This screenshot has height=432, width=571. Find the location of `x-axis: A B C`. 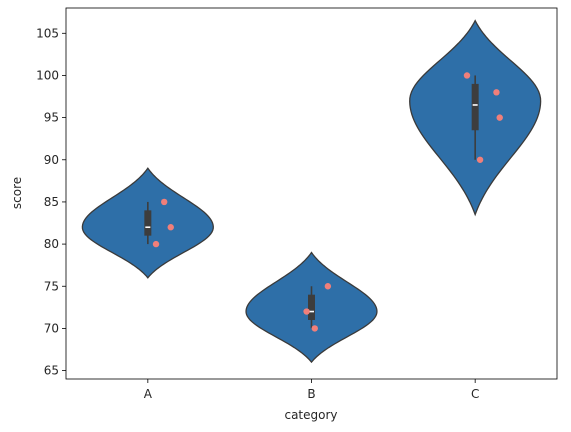

x-axis: A B C is located at coordinates (311, 390).